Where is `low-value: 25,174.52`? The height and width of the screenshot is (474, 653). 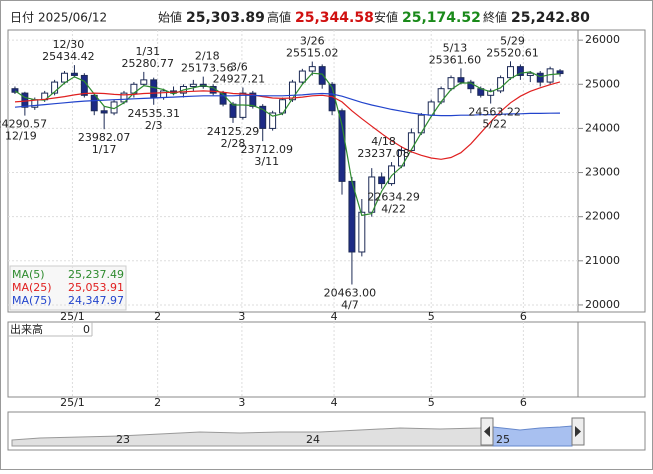
low-value: 25,174.52 is located at coordinates (441, 18).